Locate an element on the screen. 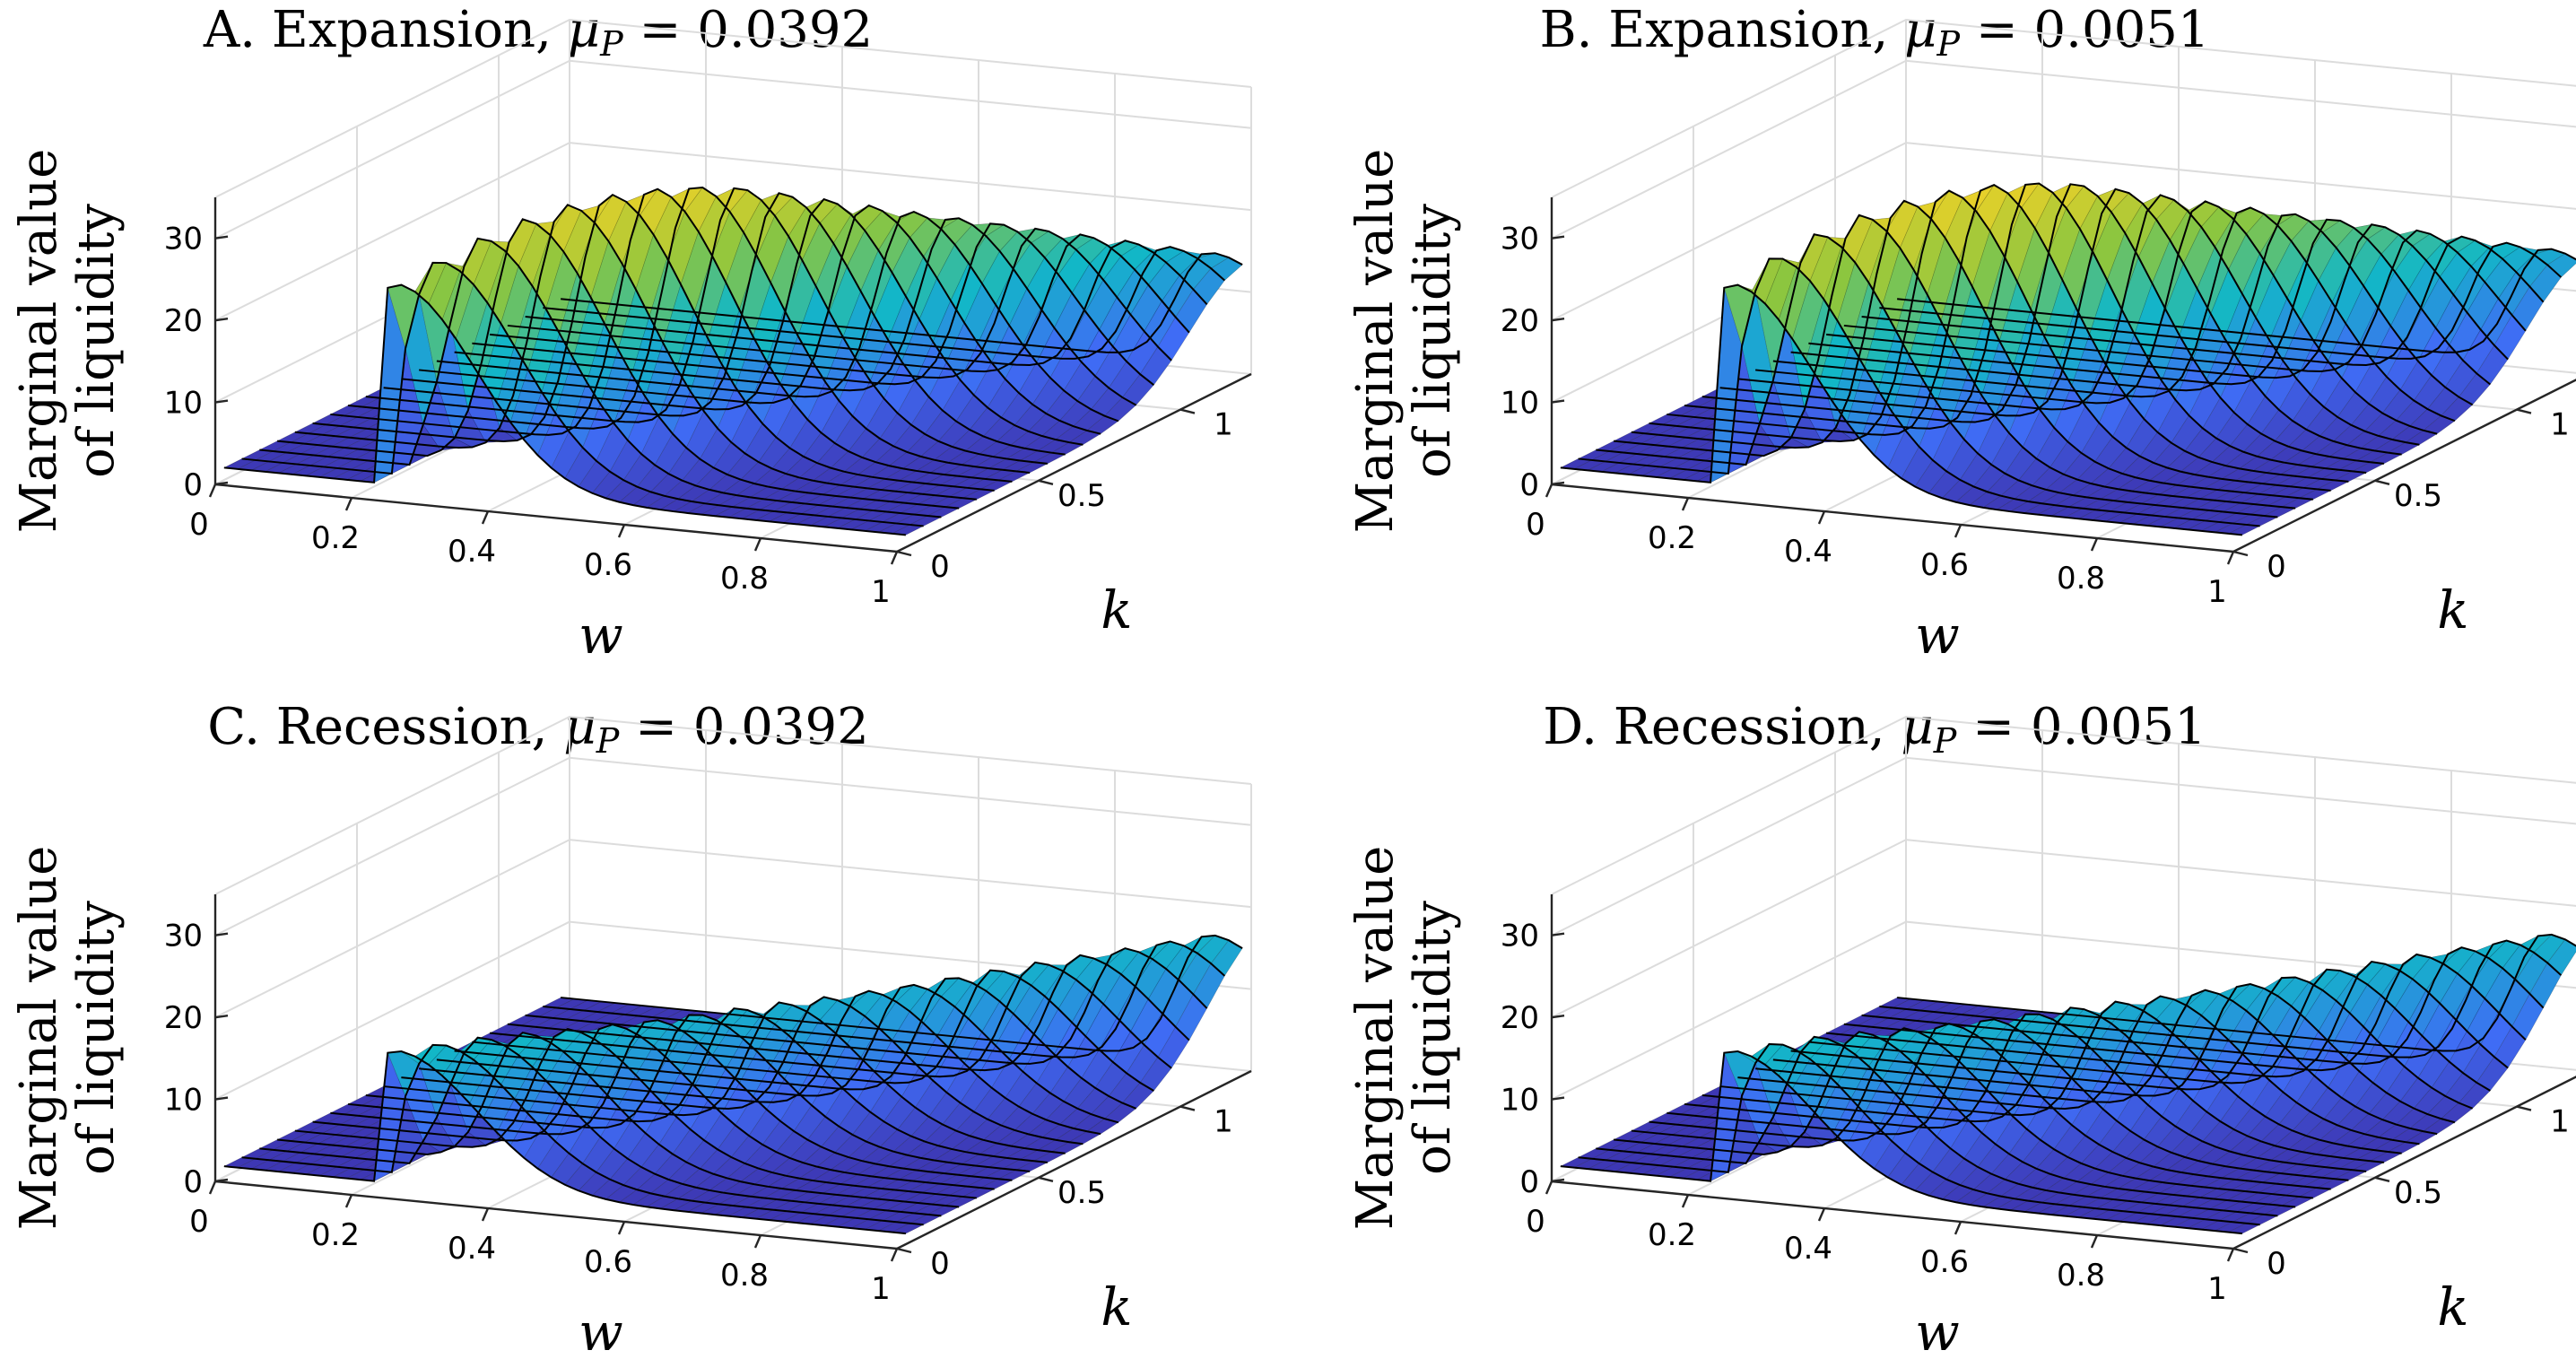 The height and width of the screenshot is (1359, 2576). x-tick-label: 0.6 is located at coordinates (1944, 1262).